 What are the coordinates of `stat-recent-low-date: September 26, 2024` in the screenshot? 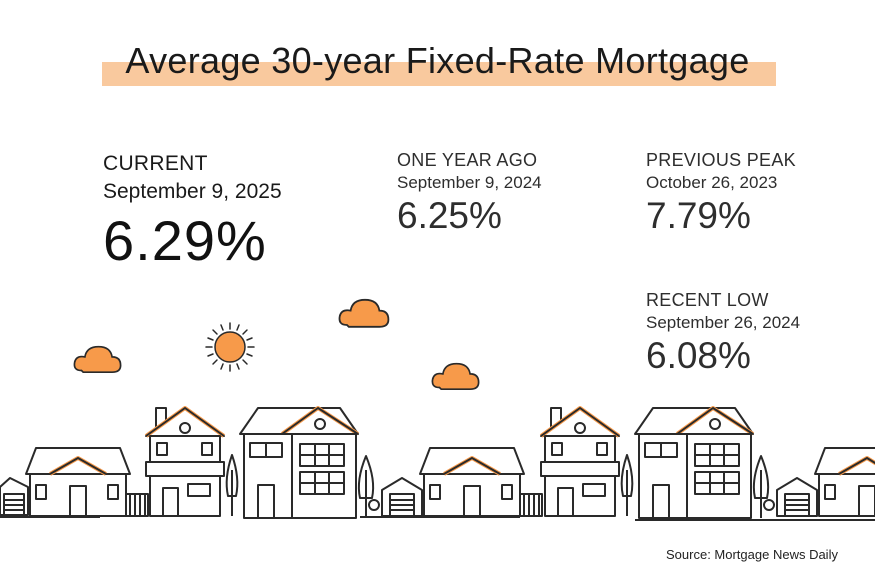 It's located at (723, 322).